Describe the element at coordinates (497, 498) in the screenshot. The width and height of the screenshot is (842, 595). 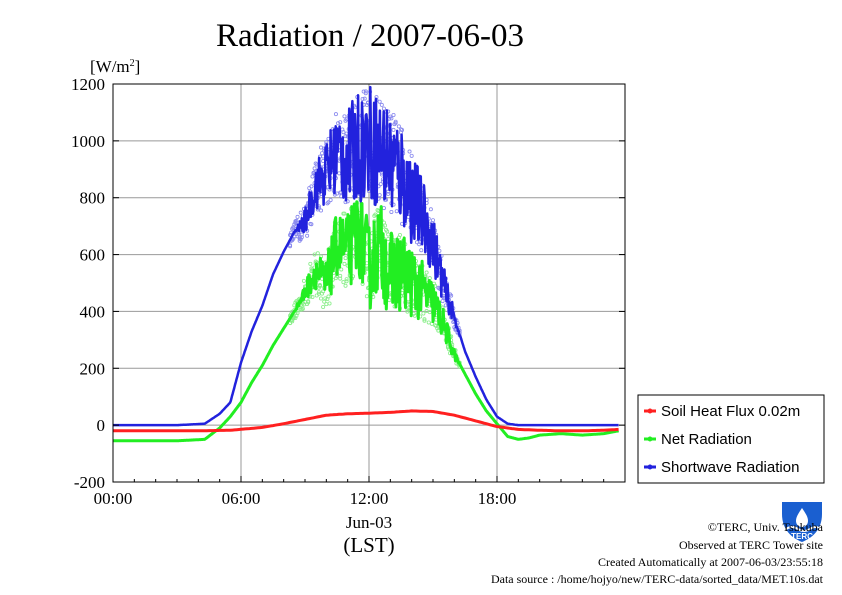
I see `x-tick-label: 18:00` at that location.